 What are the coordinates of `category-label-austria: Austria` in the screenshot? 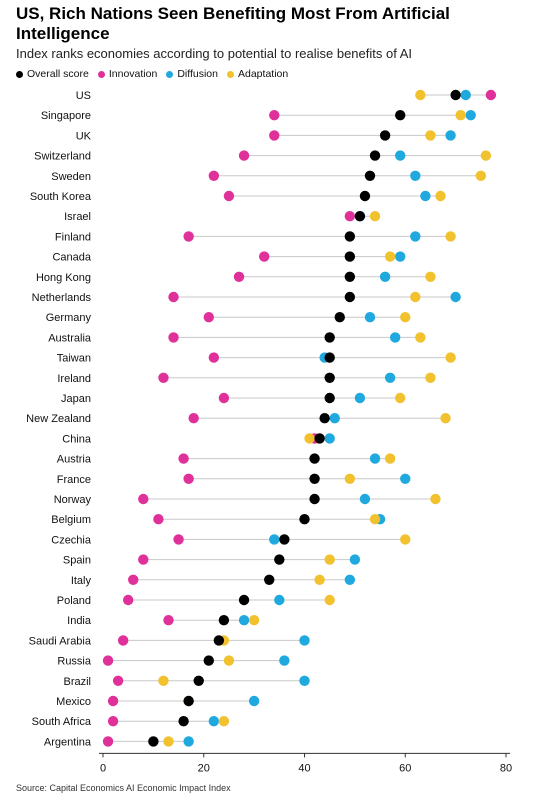 It's located at (74, 460).